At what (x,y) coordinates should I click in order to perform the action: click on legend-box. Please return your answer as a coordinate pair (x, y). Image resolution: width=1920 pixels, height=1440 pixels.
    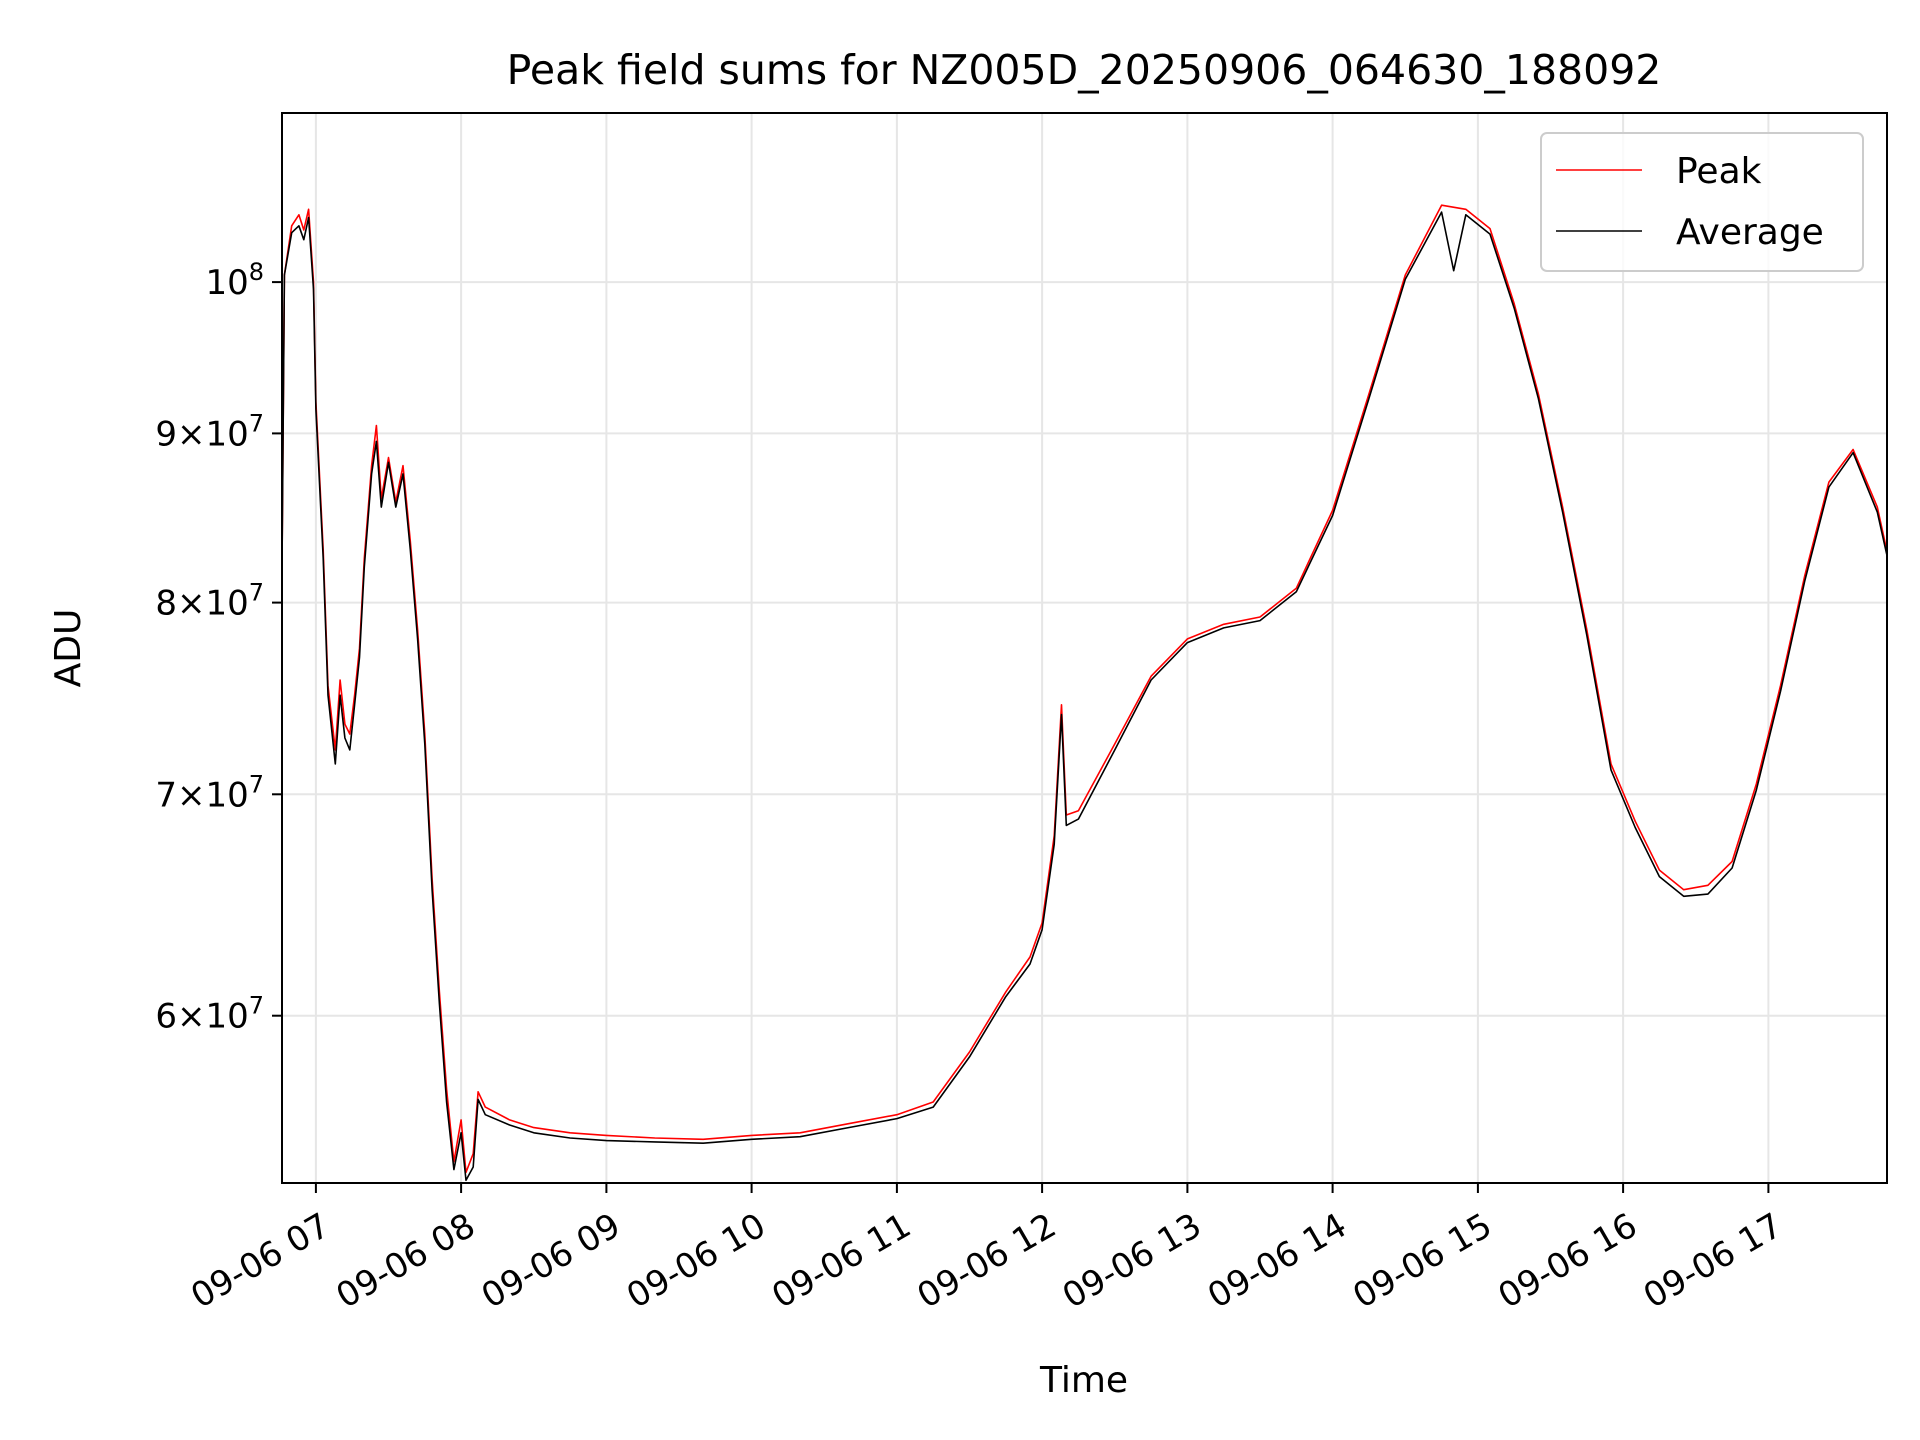
    Looking at the image, I should click on (1702, 202).